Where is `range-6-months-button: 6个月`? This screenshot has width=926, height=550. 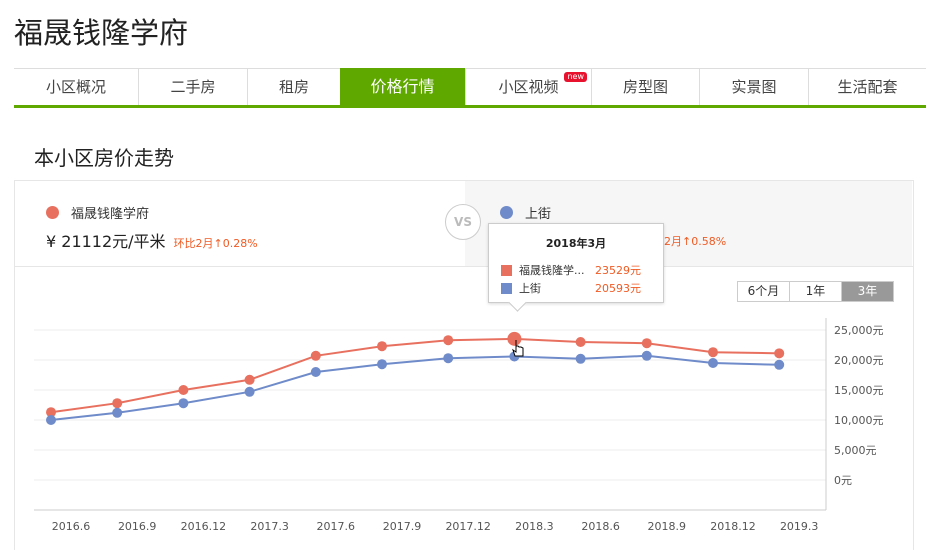 range-6-months-button: 6个月 is located at coordinates (763, 291).